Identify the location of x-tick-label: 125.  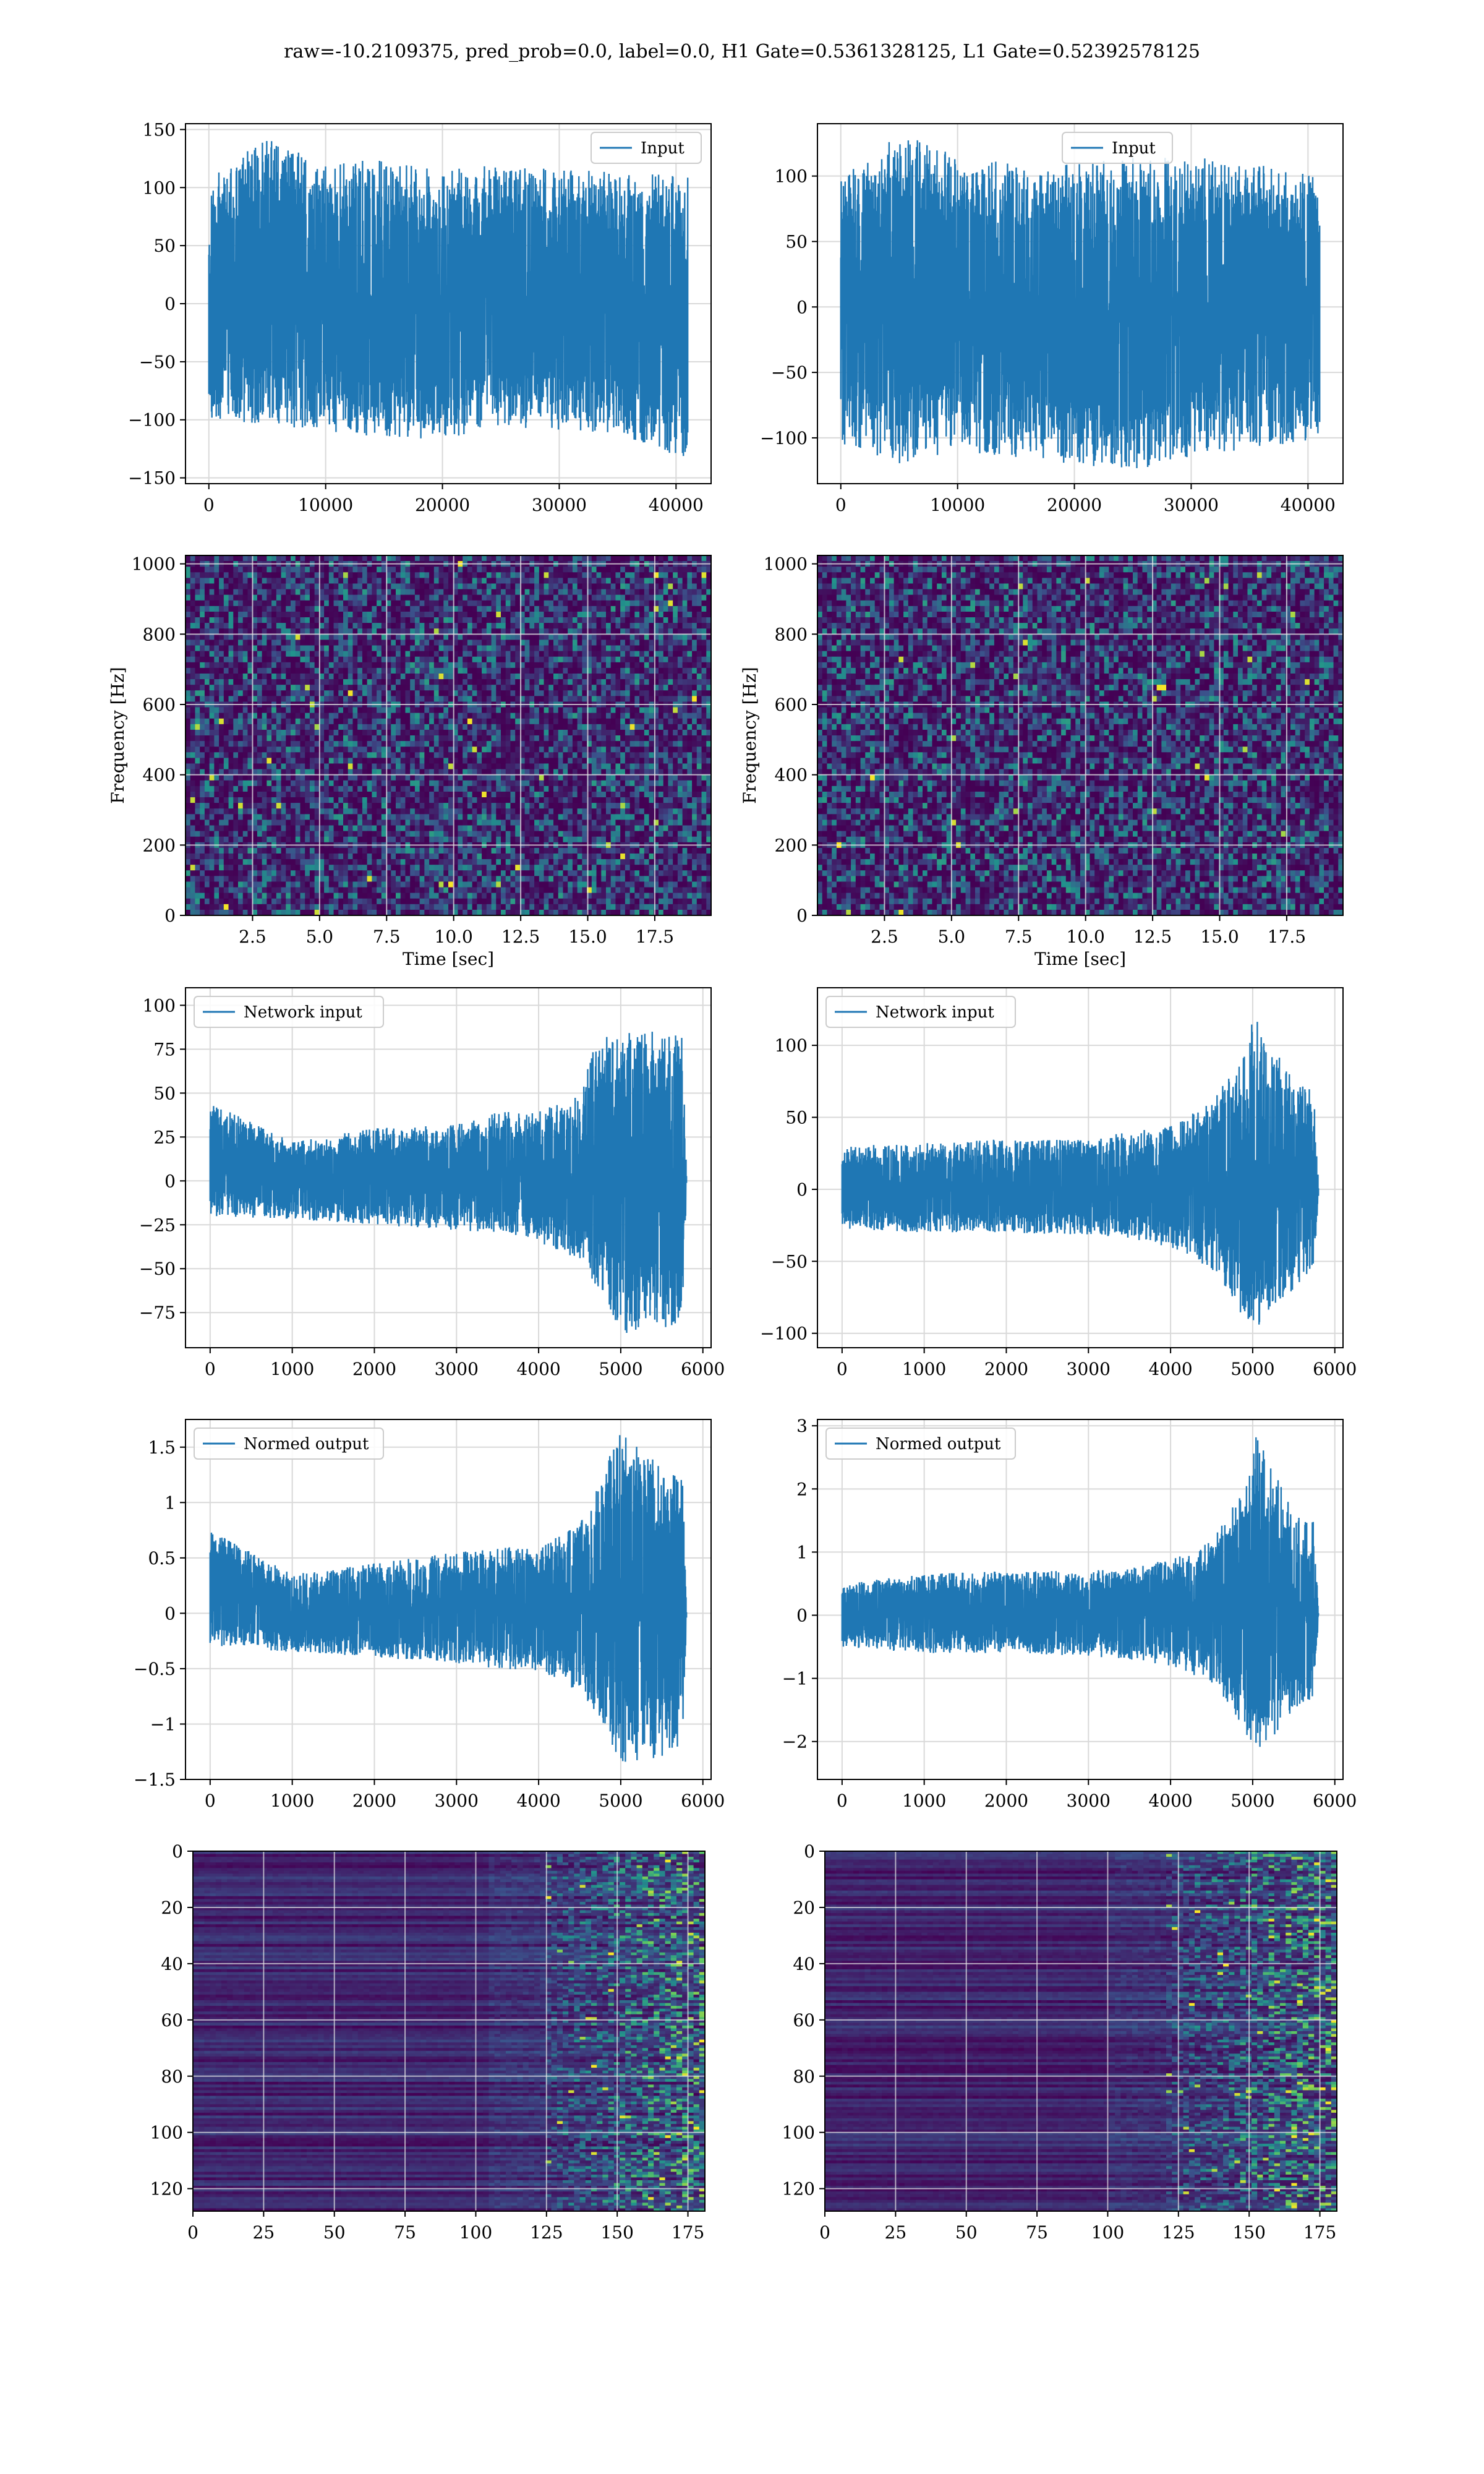
(1178, 2232).